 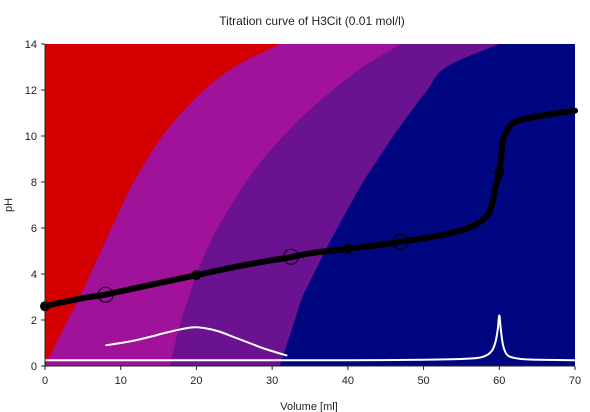 What do you see at coordinates (31, 137) in the screenshot?
I see `y-tick-label: 10` at bounding box center [31, 137].